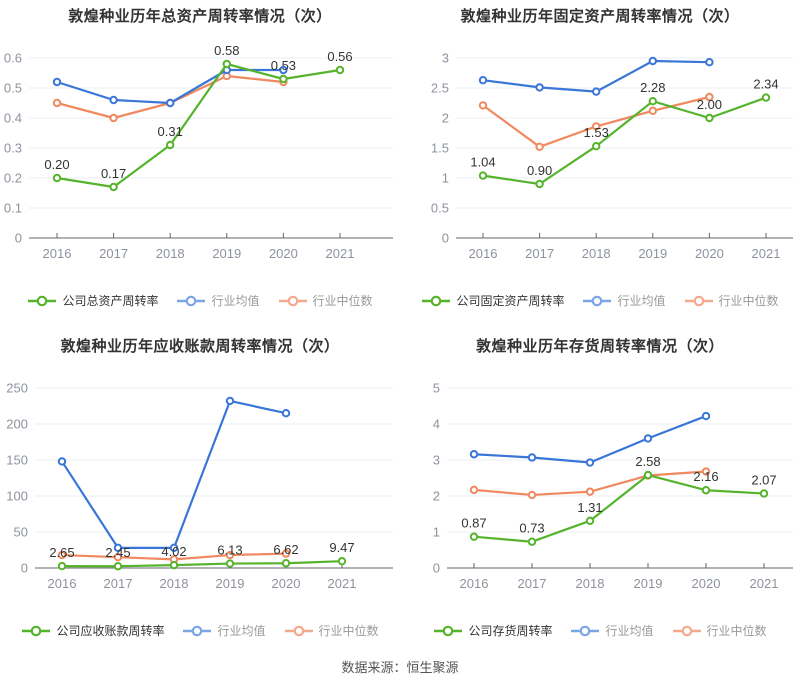 The image size is (800, 689). Describe the element at coordinates (531, 528) in the screenshot. I see `data-point-label: 0.73` at that location.